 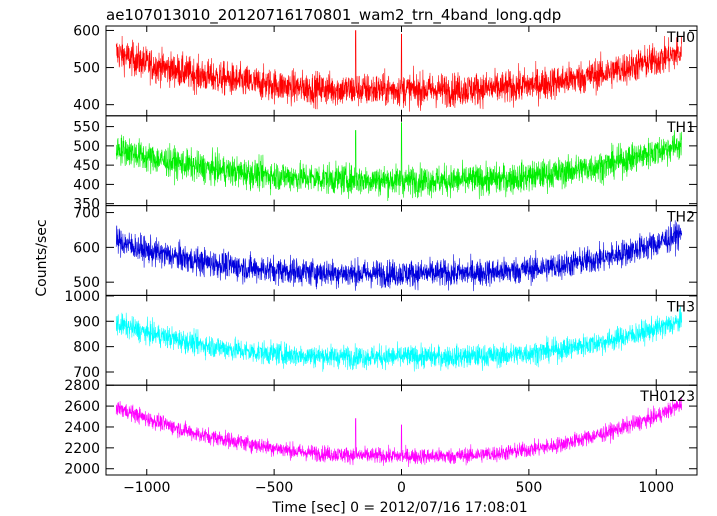 What do you see at coordinates (42, 257) in the screenshot?
I see `y-axis-label: Counts/sec` at bounding box center [42, 257].